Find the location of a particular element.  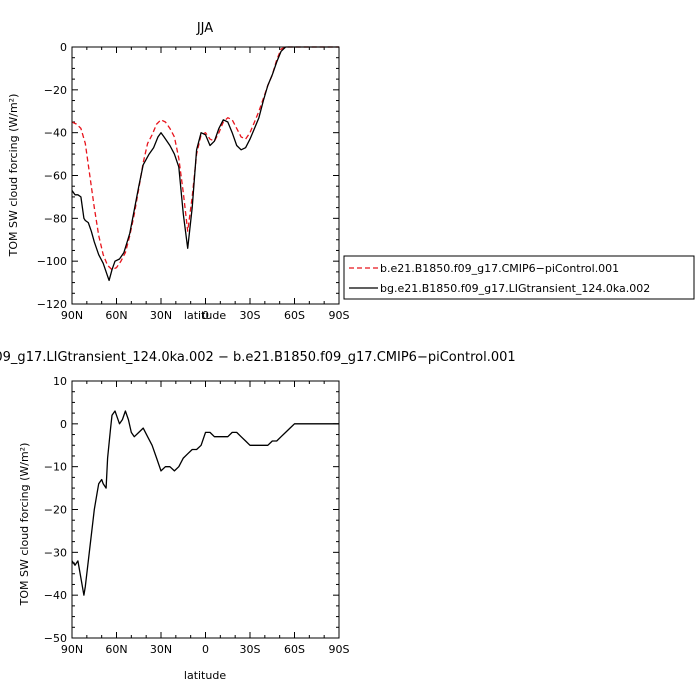

bottom-x-tick-label: 30N is located at coordinates (161, 649).